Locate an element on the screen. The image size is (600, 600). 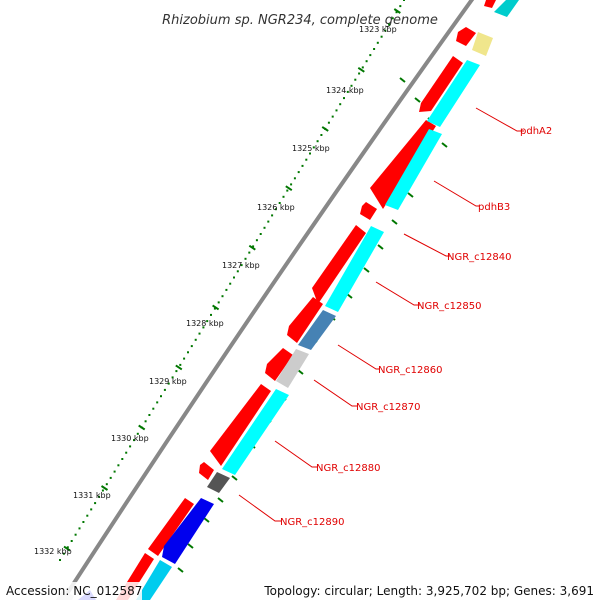
kbp-label: 1328 kbp is located at coordinates (205, 323).